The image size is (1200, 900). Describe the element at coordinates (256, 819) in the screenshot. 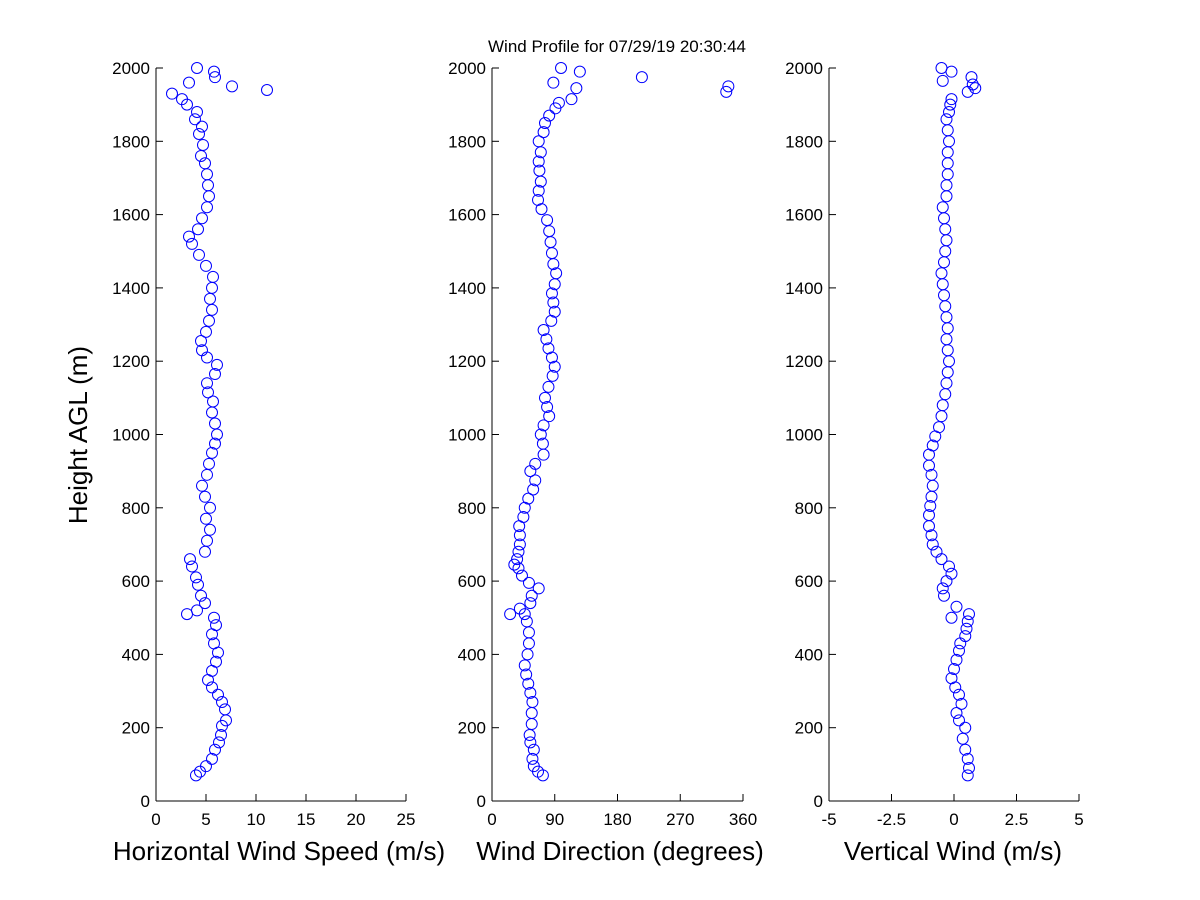

I see `x-tick-label-10: 10` at that location.